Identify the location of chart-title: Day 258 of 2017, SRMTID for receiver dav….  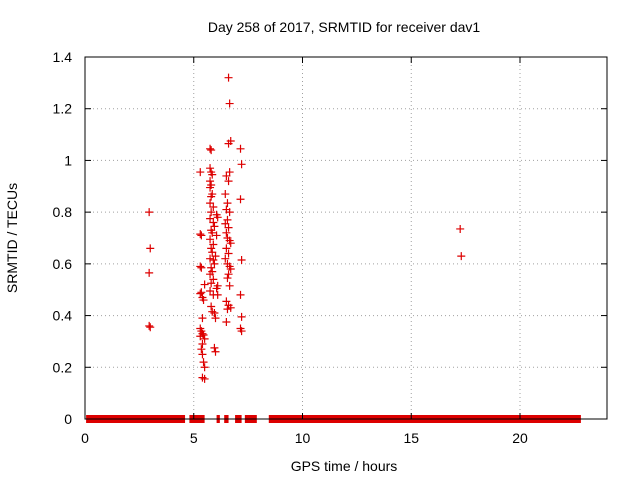
(344, 27).